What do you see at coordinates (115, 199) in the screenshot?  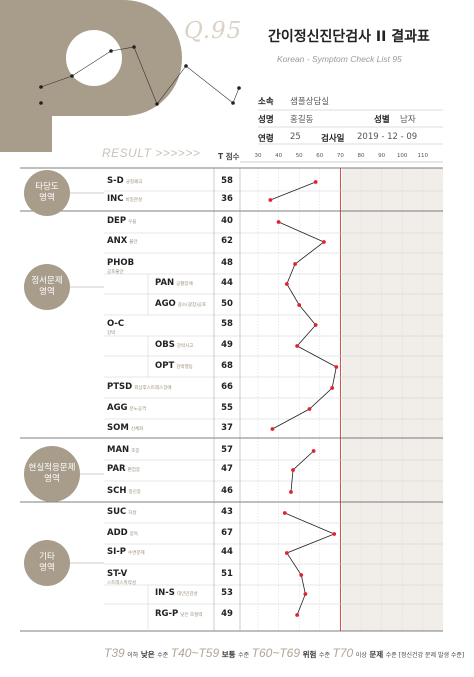 I see `scale-code-text: INC` at bounding box center [115, 199].